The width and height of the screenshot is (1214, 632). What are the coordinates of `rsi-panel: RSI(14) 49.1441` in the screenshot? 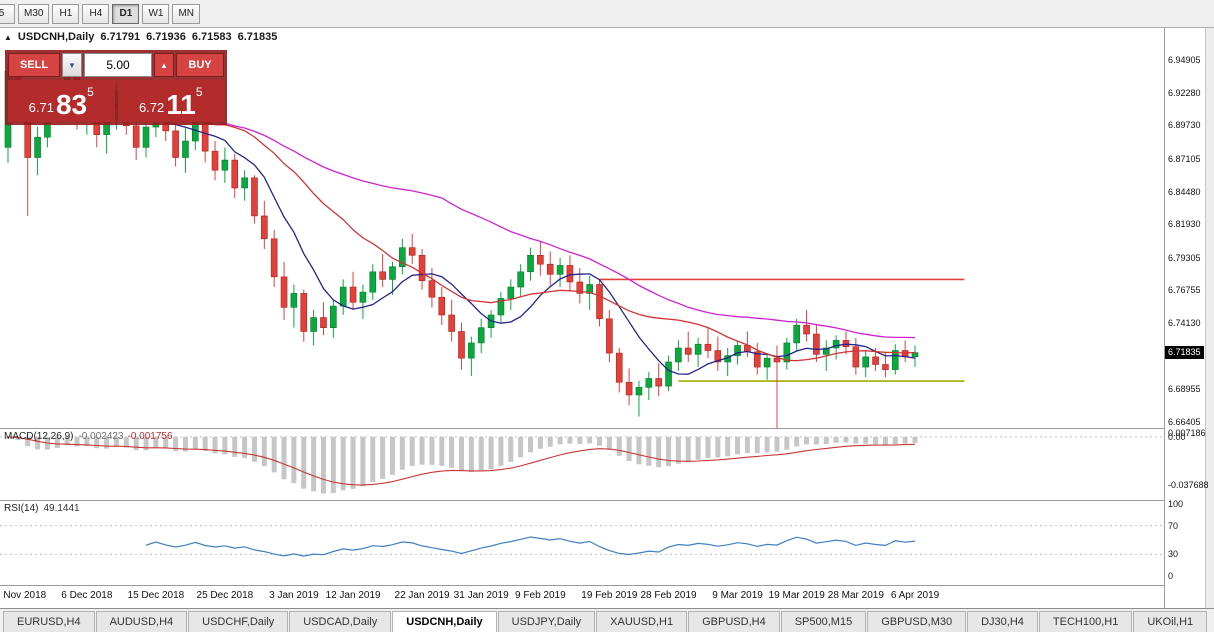 It's located at (582, 543).